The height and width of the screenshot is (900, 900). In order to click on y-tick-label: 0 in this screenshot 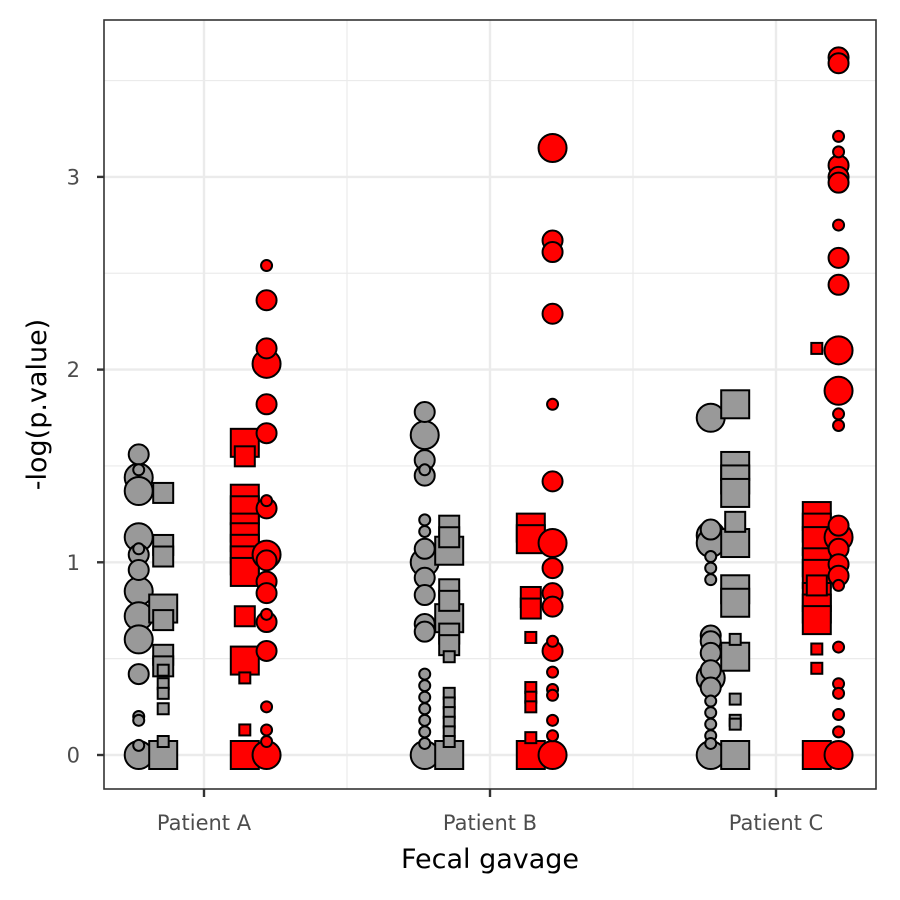, I will do `click(73, 756)`.